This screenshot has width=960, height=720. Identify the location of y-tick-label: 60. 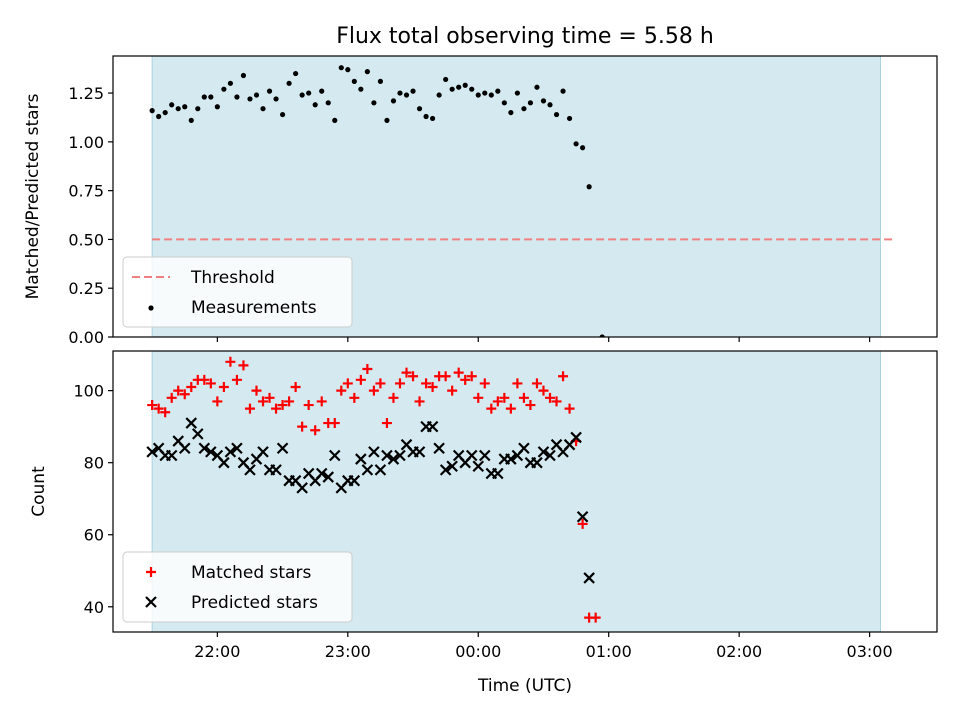
(94, 535).